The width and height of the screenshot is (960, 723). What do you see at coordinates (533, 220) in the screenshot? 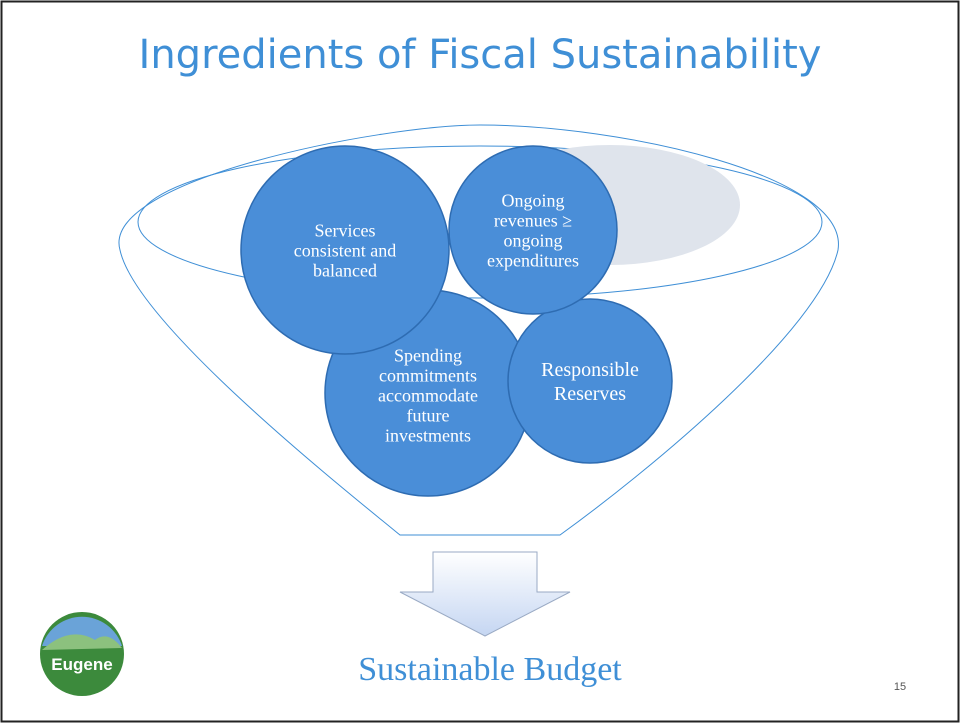
I see `node-label: revenues ≥` at bounding box center [533, 220].